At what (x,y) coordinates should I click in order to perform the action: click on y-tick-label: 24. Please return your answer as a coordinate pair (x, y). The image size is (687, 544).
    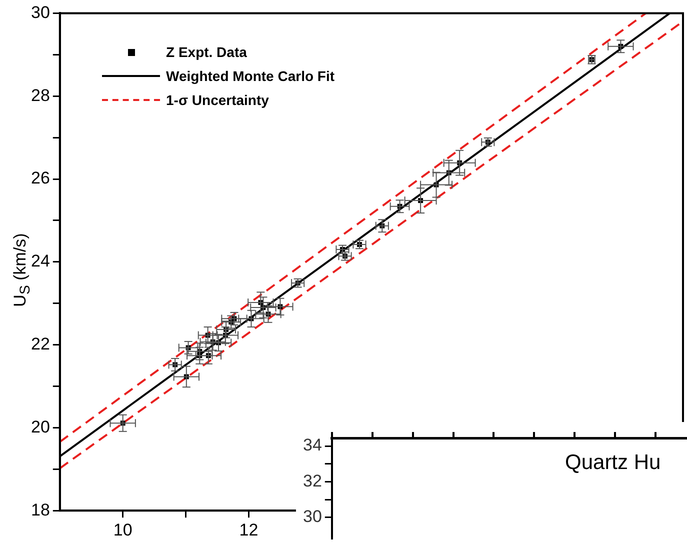
    Looking at the image, I should click on (40, 261).